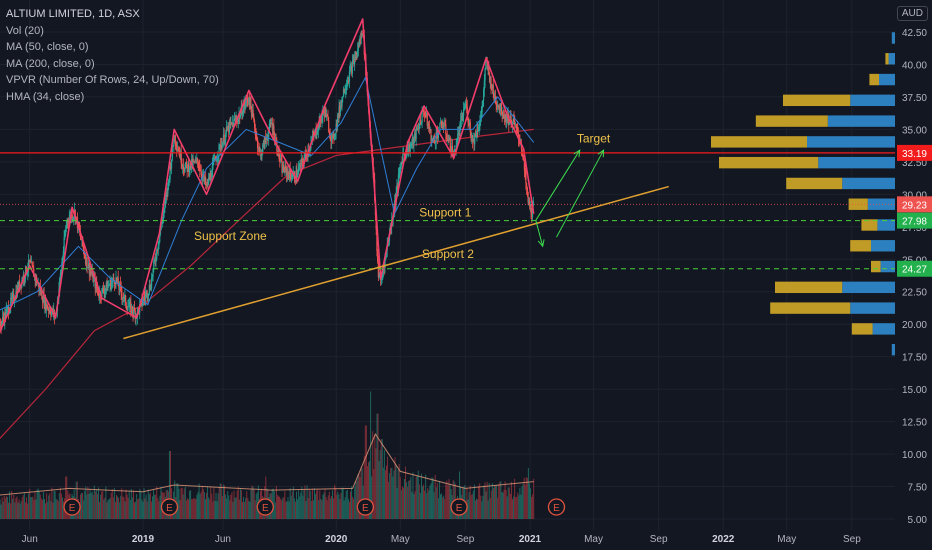  I want to click on legend-title: ALTIUM LIMITED, 1D, ASX, so click(73, 14).